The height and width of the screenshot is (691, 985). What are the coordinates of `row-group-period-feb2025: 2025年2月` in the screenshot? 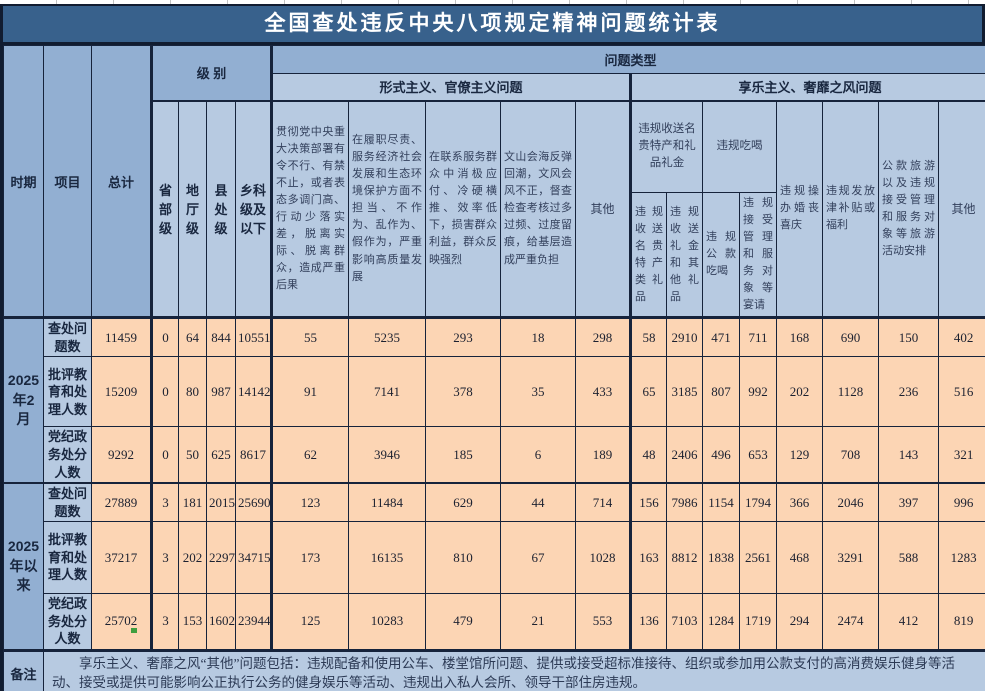 It's located at (23, 400).